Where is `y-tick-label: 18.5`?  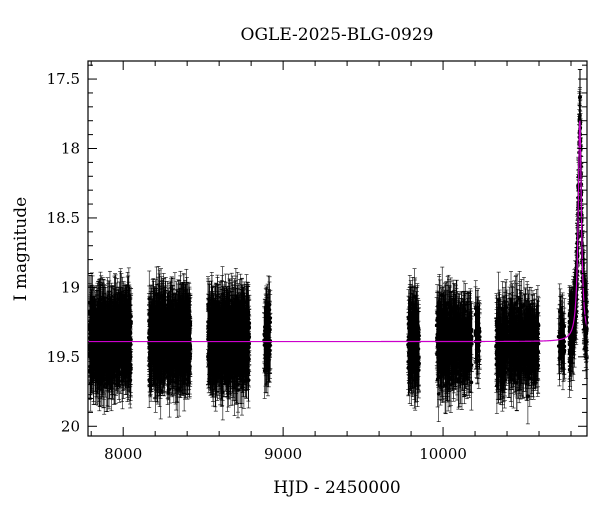
y-tick-label: 18.5 is located at coordinates (63, 218).